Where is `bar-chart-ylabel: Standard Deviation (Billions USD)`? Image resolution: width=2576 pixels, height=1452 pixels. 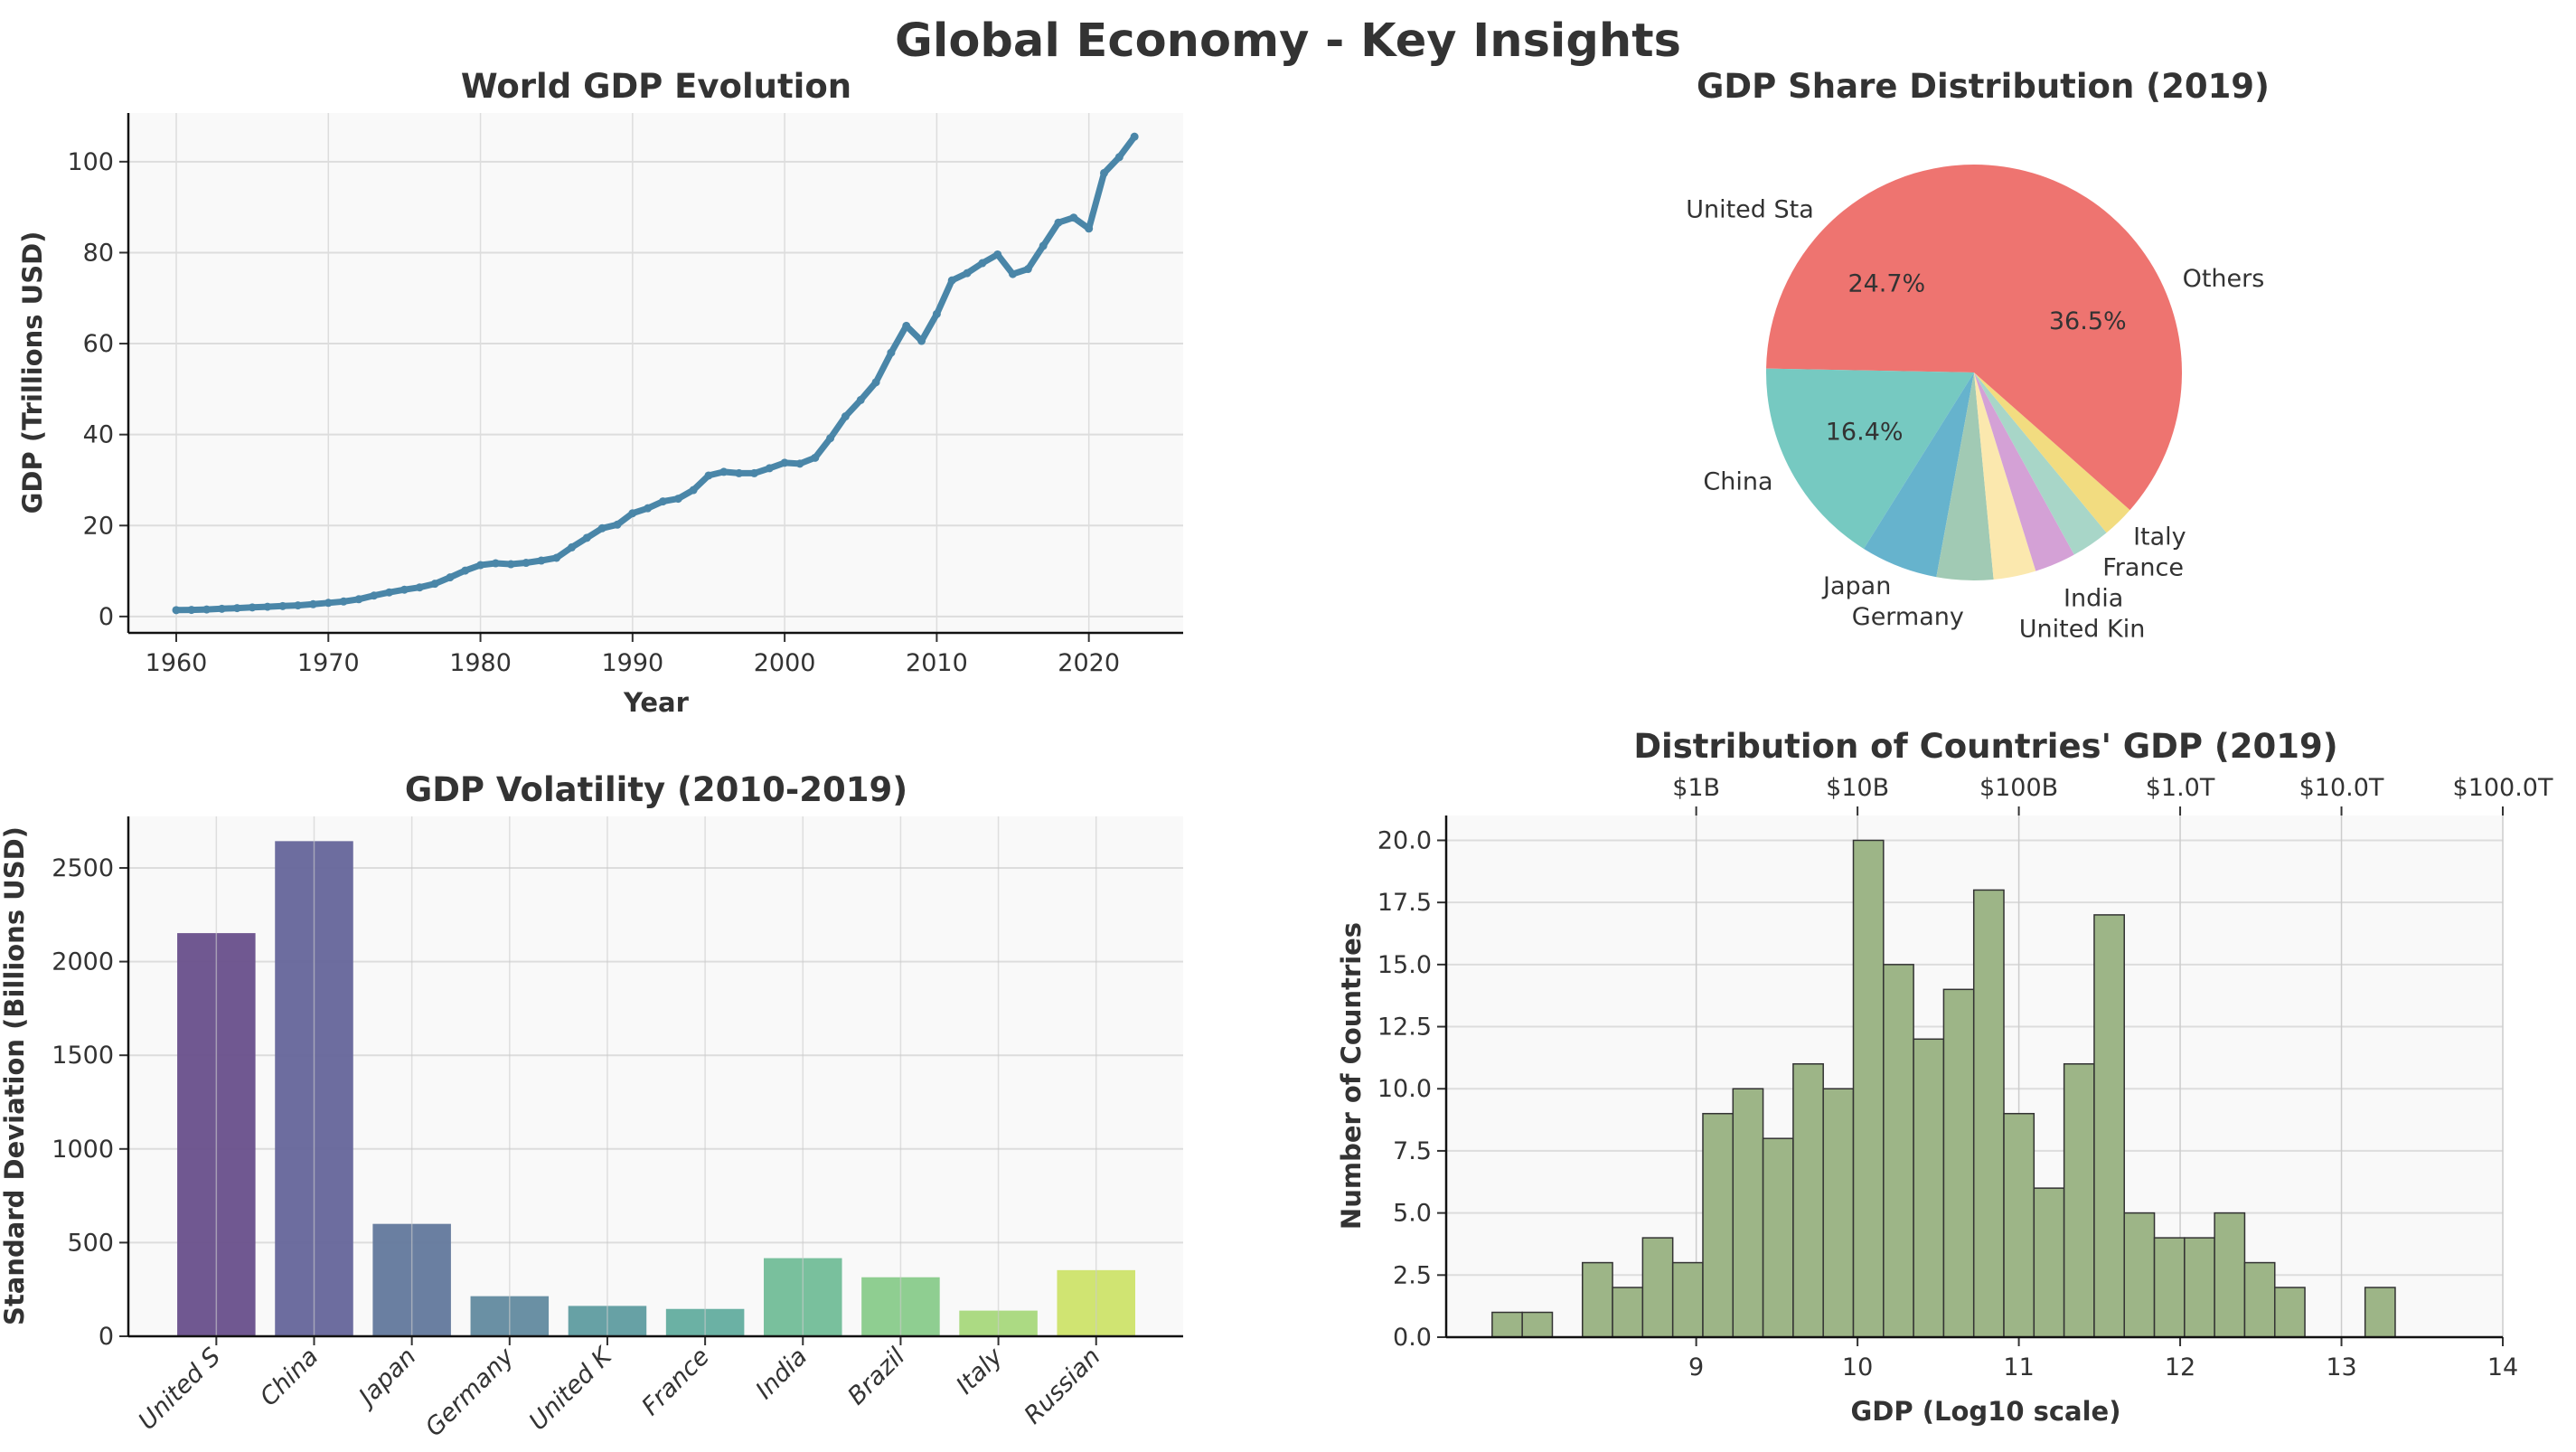 bar-chart-ylabel: Standard Deviation (Billions USD) is located at coordinates (15, 1075).